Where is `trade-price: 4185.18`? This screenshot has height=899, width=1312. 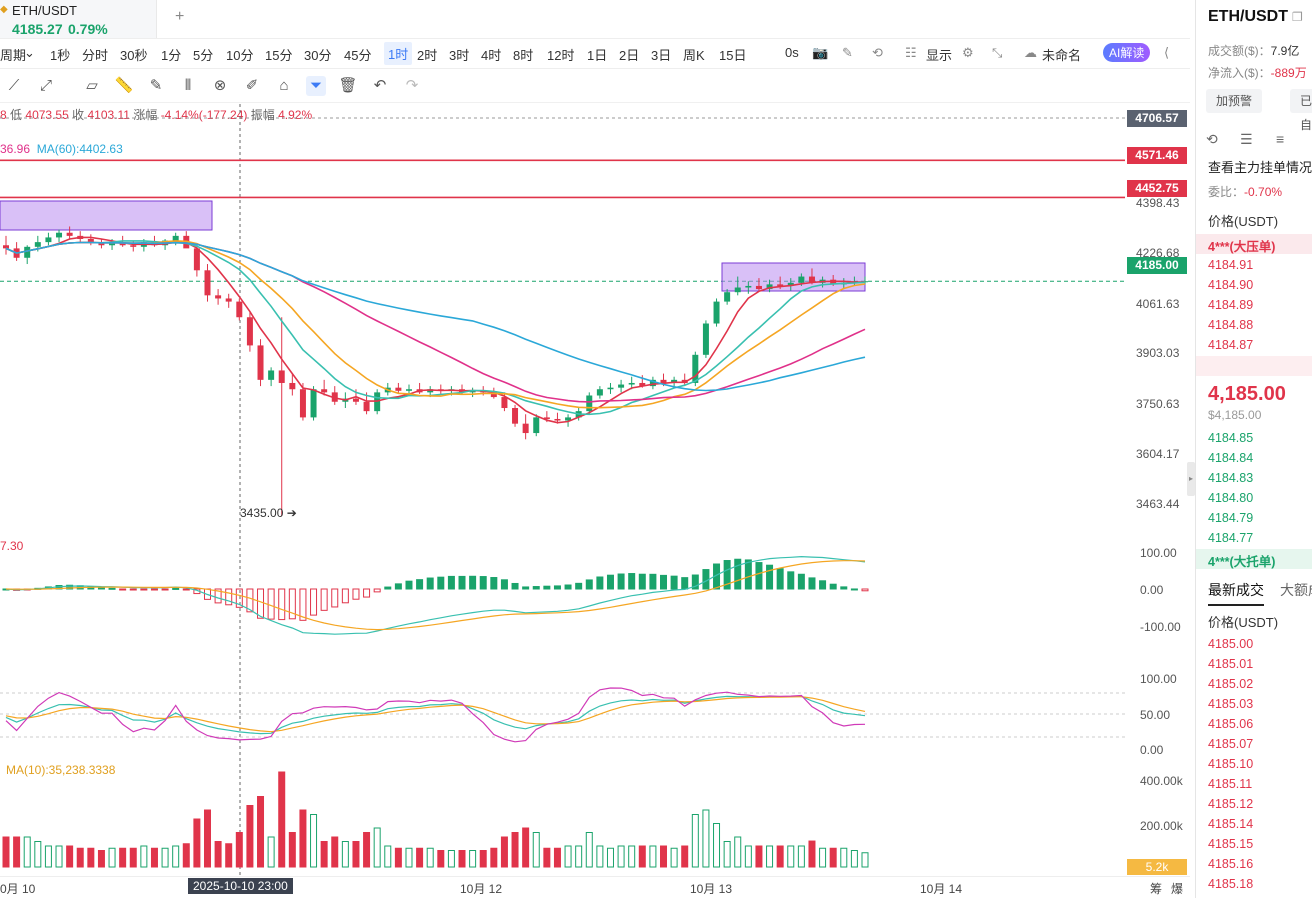
trade-price: 4185.18 is located at coordinates (1231, 884).